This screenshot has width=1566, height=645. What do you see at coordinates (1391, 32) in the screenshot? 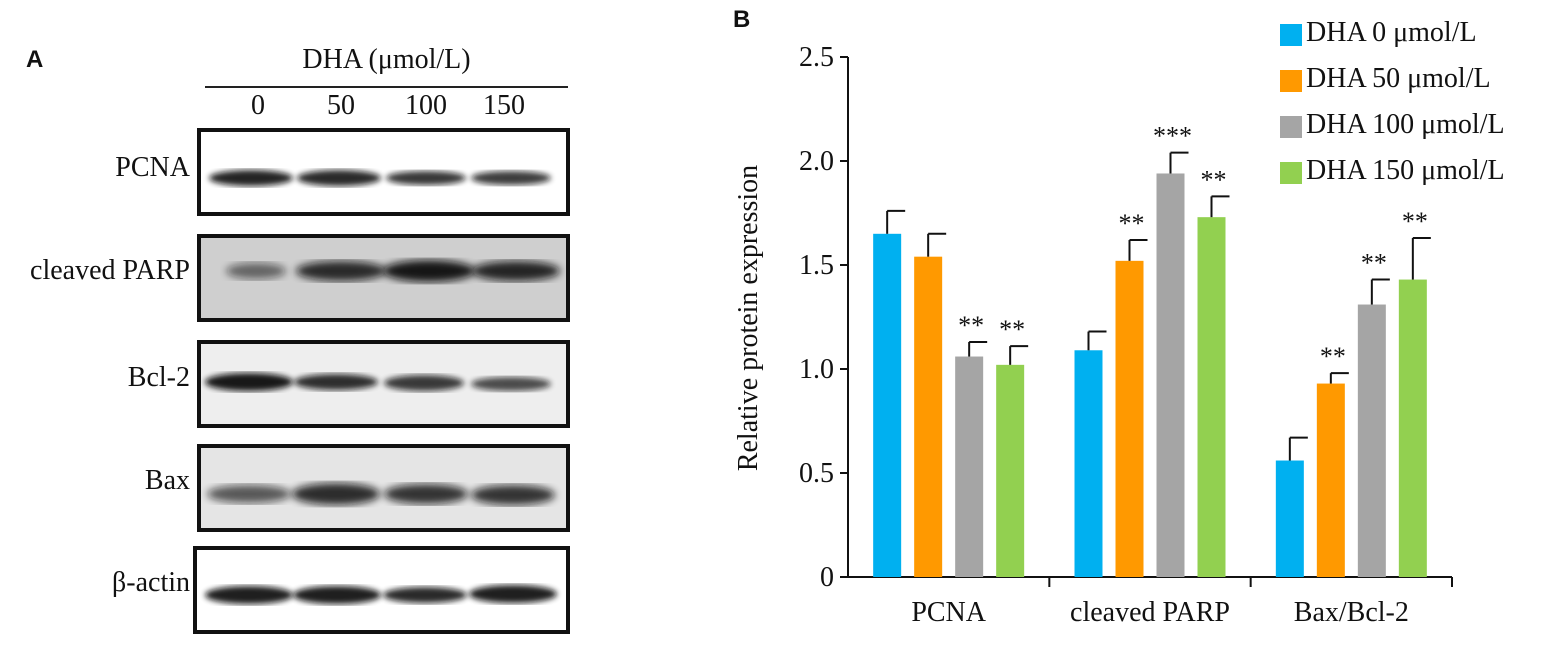
I see `legend-label: DHA 0 μmol/L` at bounding box center [1391, 32].